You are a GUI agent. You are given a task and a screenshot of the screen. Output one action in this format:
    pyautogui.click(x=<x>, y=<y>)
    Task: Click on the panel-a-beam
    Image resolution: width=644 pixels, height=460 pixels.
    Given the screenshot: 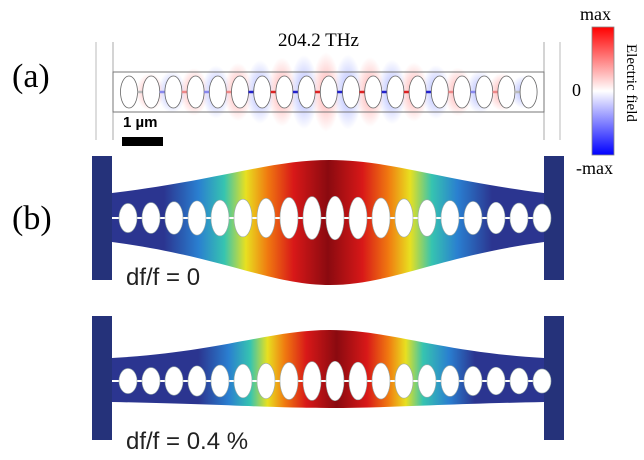 What is the action you would take?
    pyautogui.click(x=328, y=92)
    